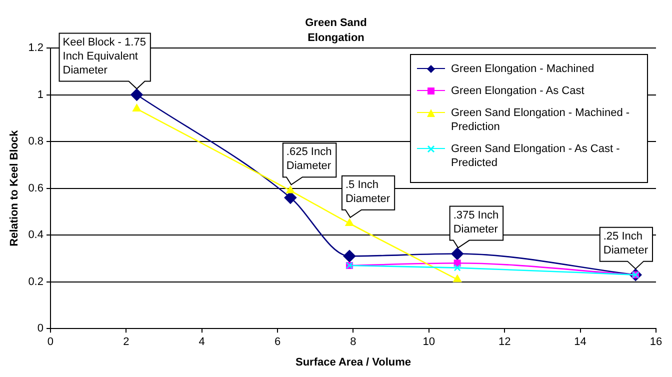 Image resolution: width=672 pixels, height=377 pixels. Describe the element at coordinates (277, 342) in the screenshot. I see `x-tick-label: 6` at that location.